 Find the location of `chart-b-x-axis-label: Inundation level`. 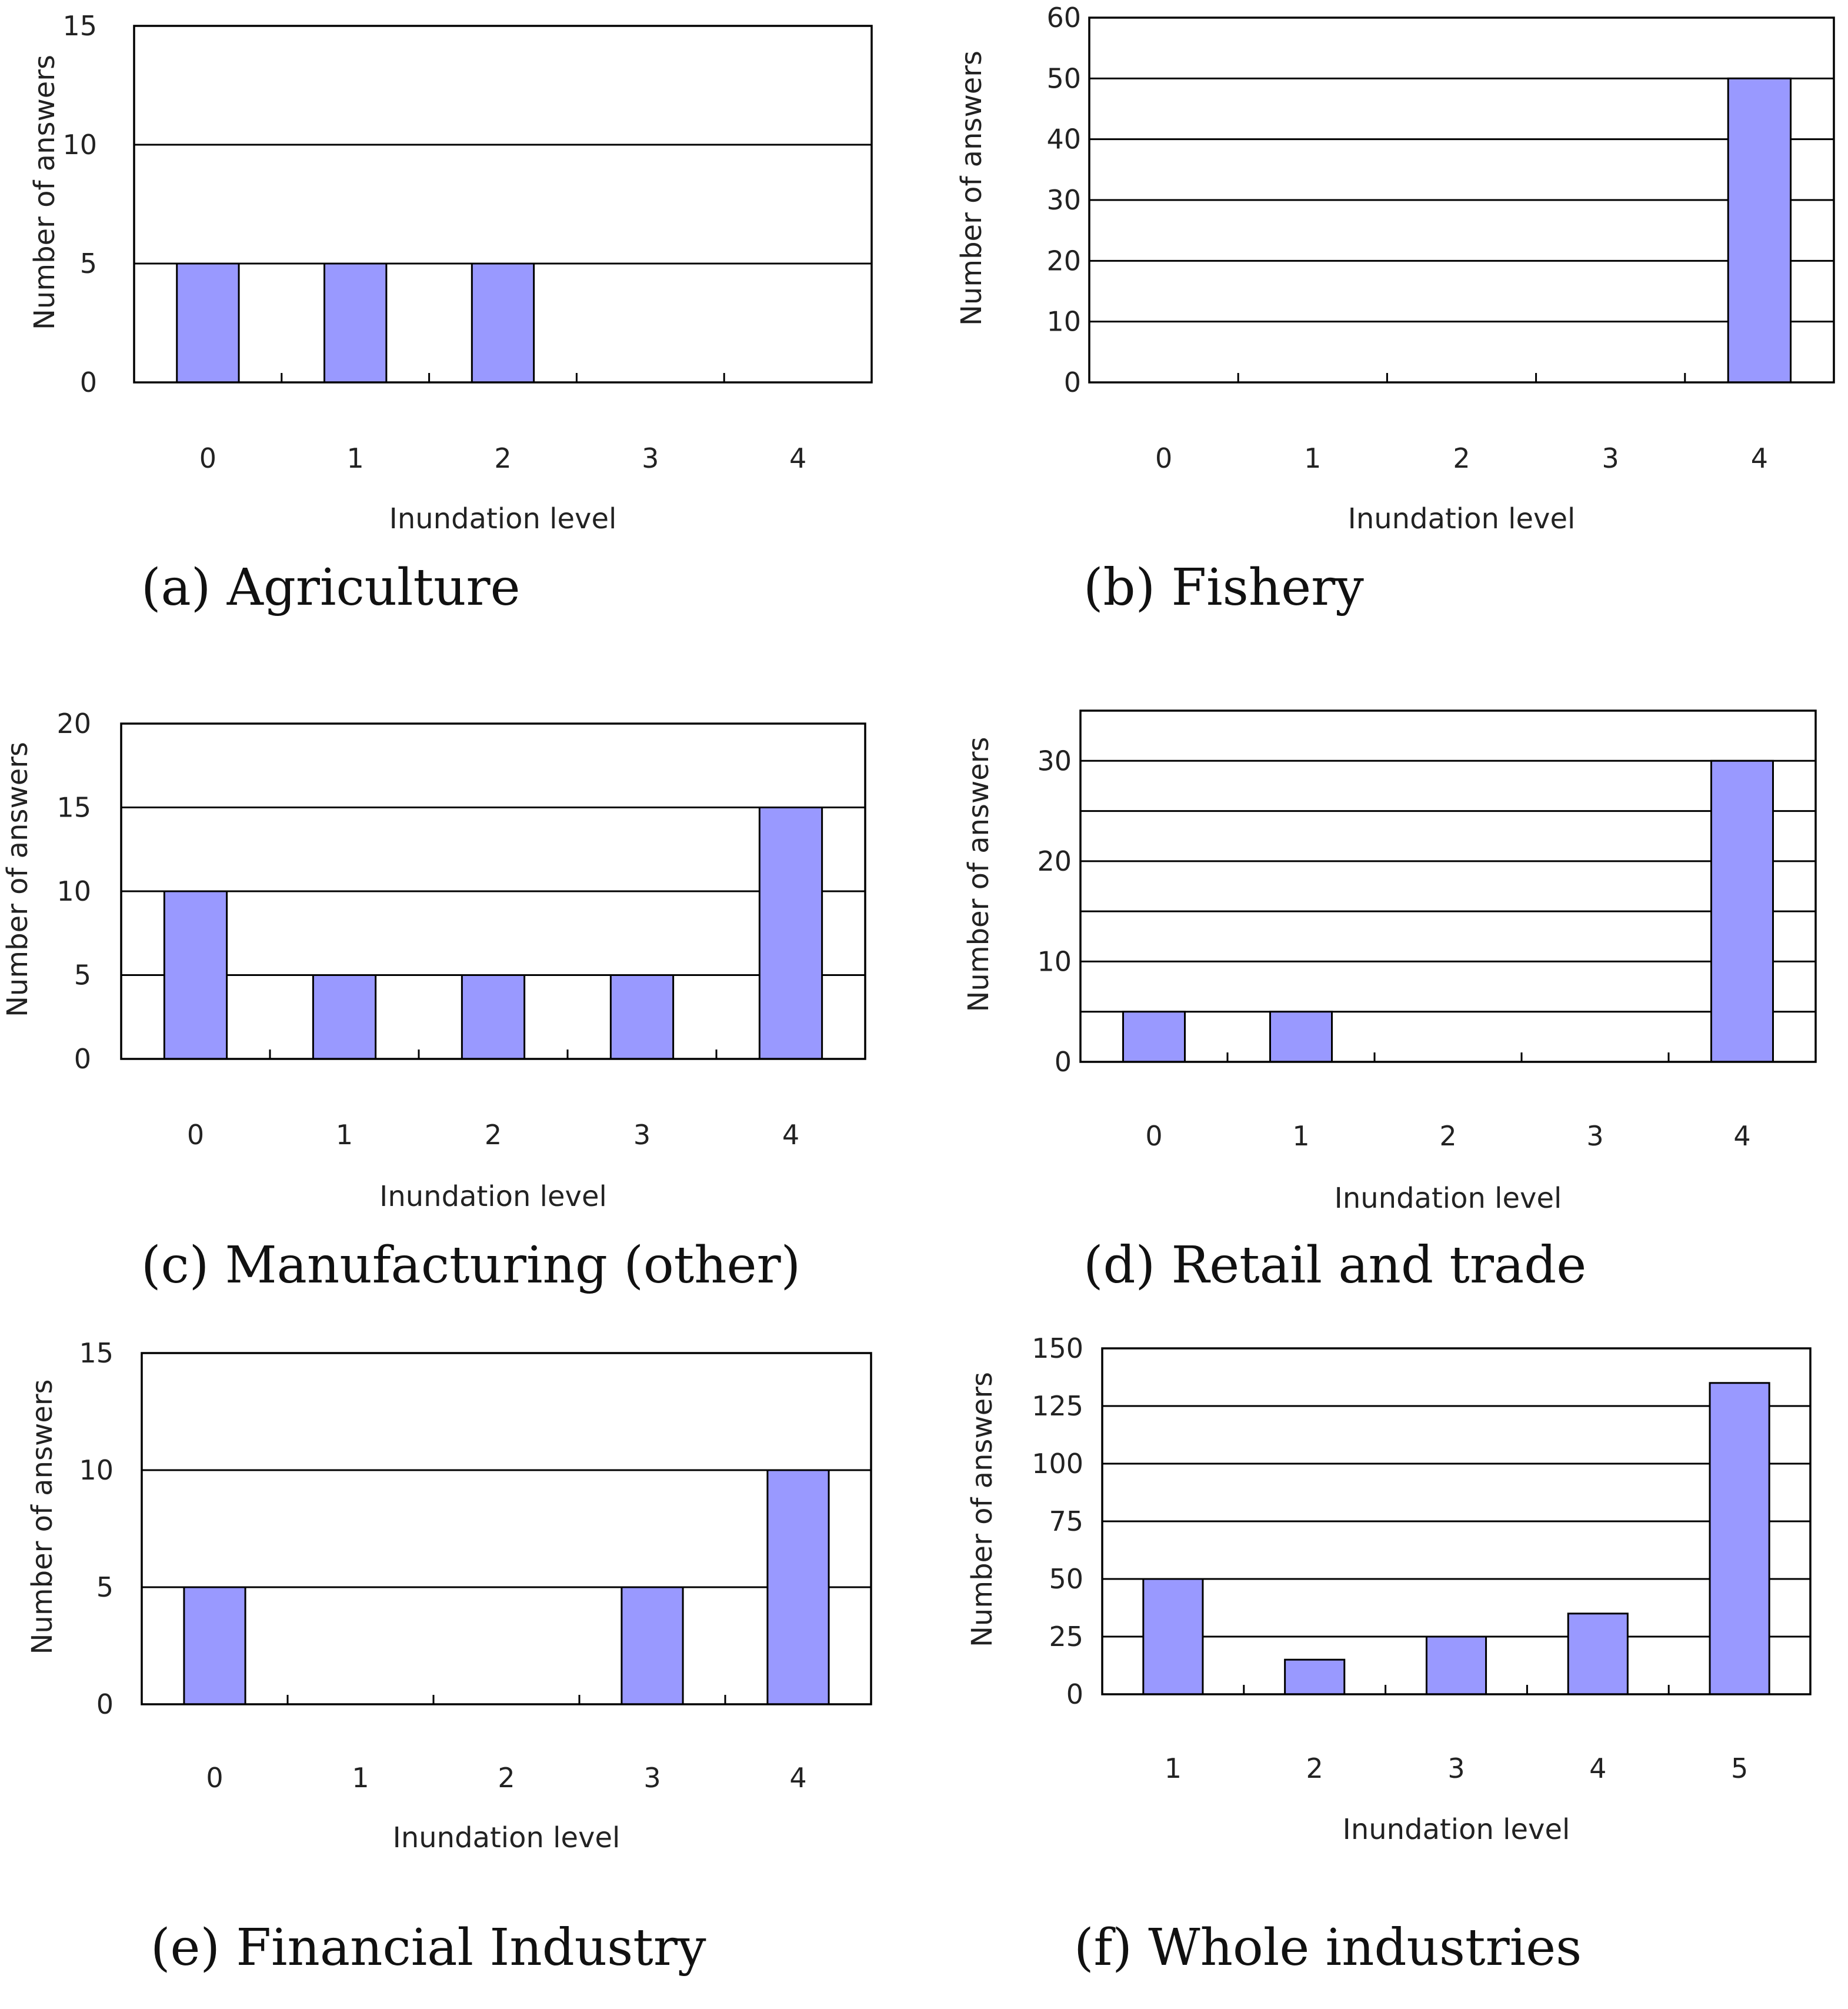

chart-b-x-axis-label: Inundation level is located at coordinates (1462, 518).